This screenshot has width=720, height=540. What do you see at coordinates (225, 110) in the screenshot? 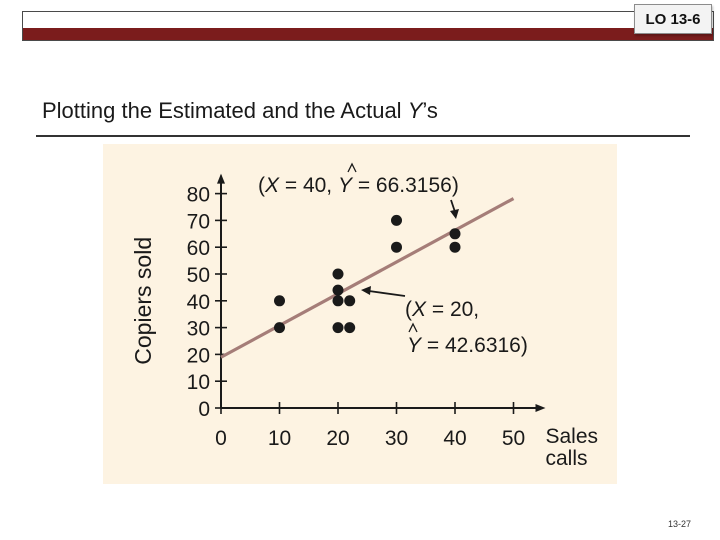
I see `slide-title-prefix: Plotting the Estimated and the Actual` at bounding box center [225, 110].